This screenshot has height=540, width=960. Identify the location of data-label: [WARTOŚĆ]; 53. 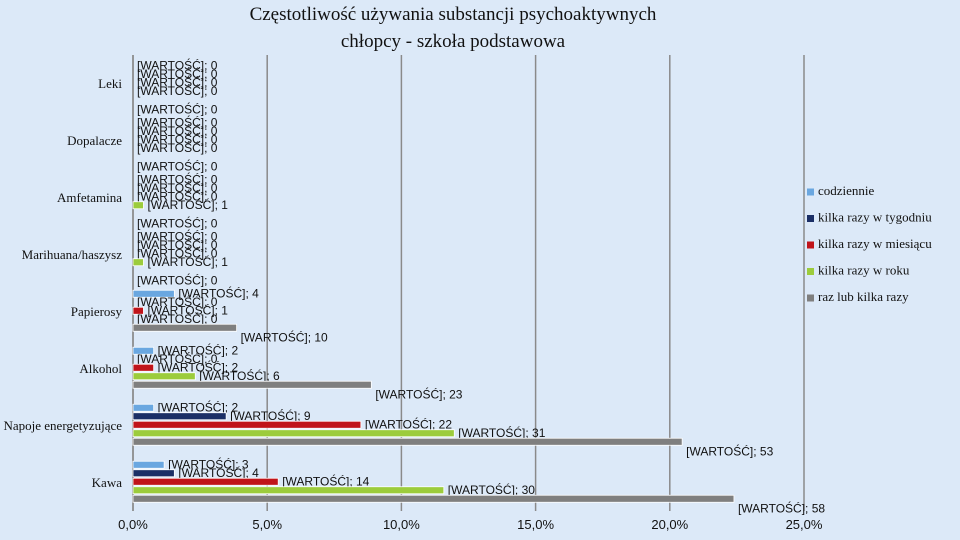
(729, 451).